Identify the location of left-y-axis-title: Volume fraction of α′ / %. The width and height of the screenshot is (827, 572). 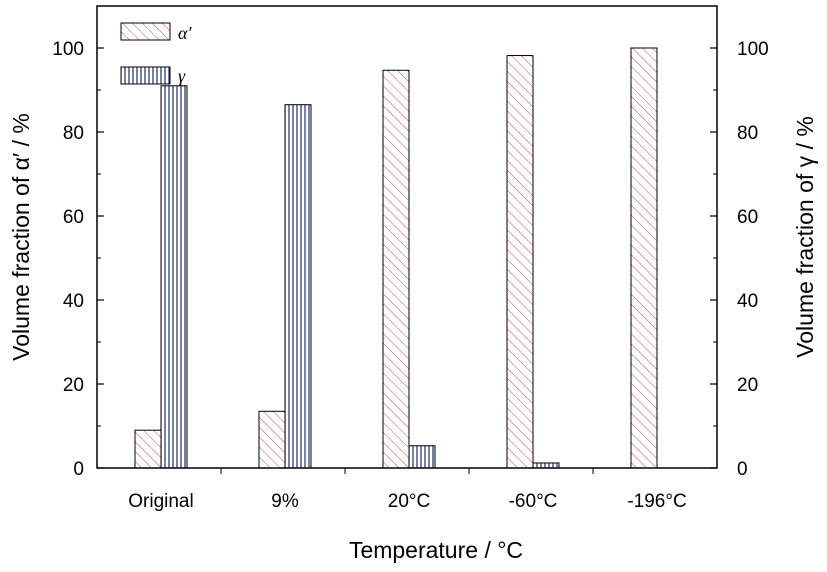
(21, 237).